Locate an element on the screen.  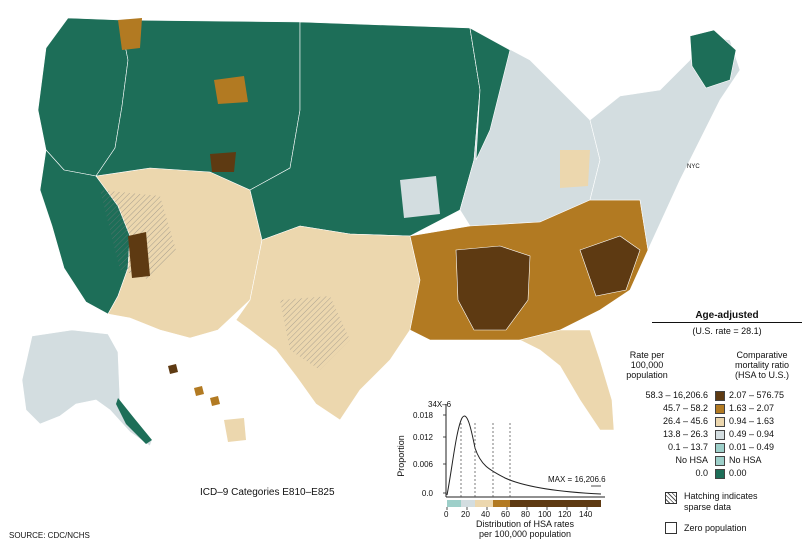
region-maine is located at coordinates (713, 59).